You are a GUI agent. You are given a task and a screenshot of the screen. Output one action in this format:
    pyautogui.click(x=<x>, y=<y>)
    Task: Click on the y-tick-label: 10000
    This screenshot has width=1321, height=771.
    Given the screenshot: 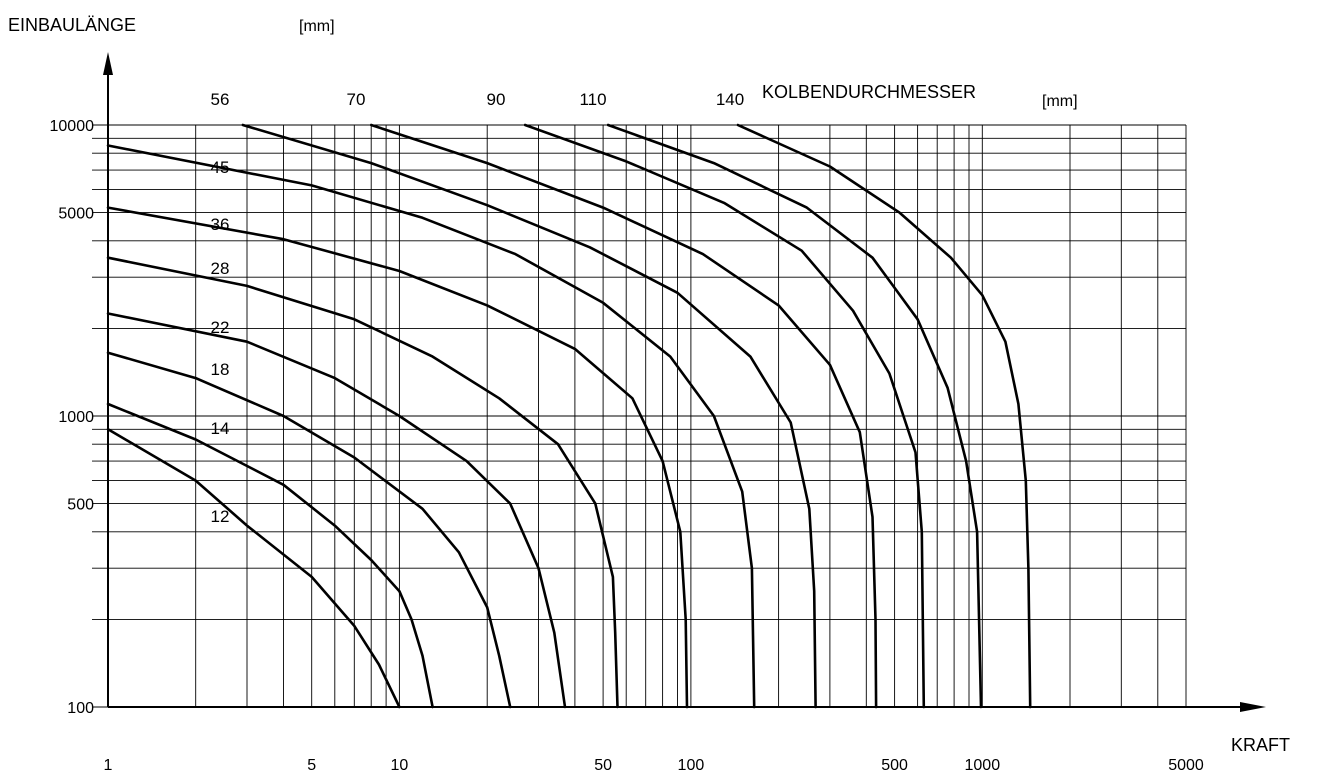 What is the action you would take?
    pyautogui.click(x=72, y=126)
    